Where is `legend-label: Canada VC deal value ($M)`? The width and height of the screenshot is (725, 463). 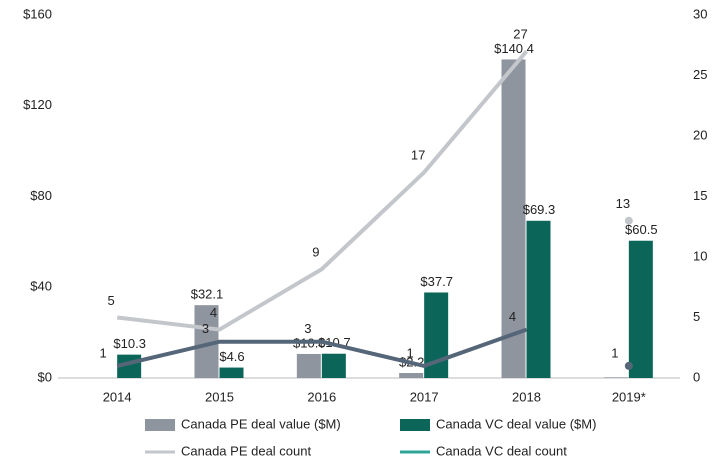
legend-label: Canada VC deal value ($M) is located at coordinates (516, 423).